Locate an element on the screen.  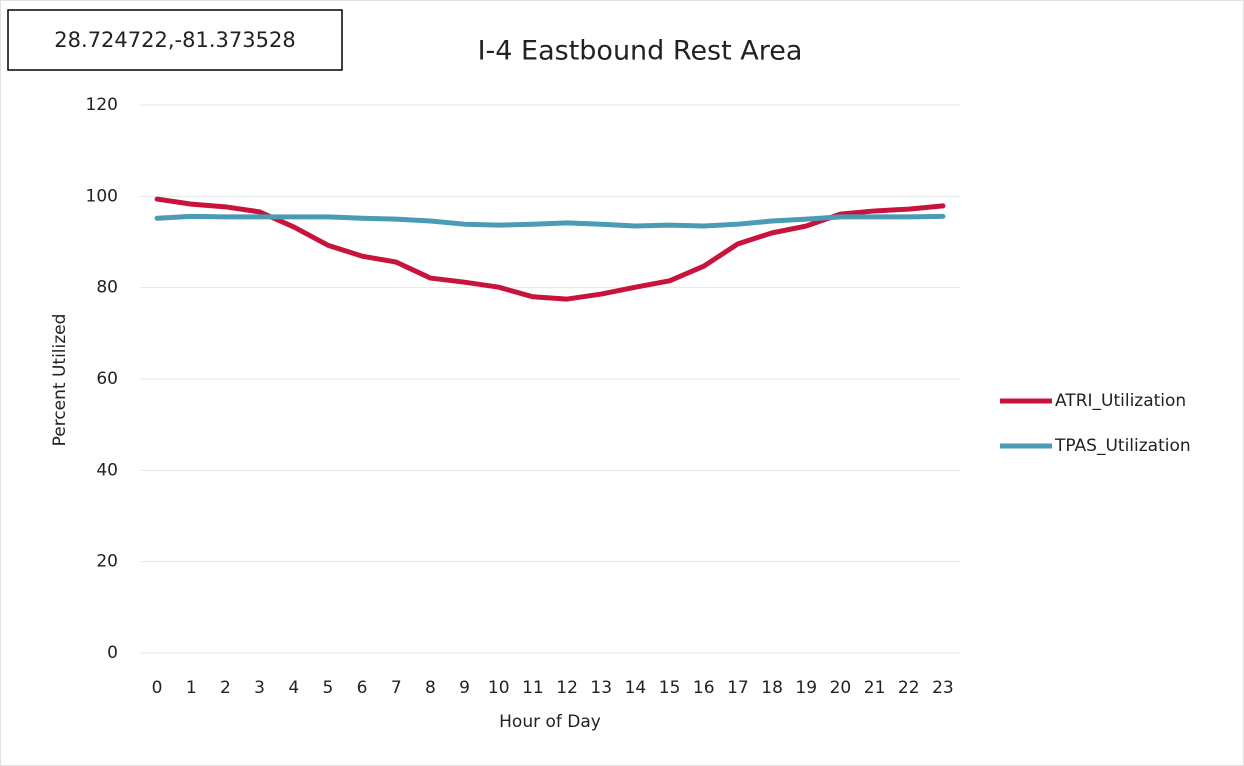
x-tick-label: 12 is located at coordinates (567, 688).